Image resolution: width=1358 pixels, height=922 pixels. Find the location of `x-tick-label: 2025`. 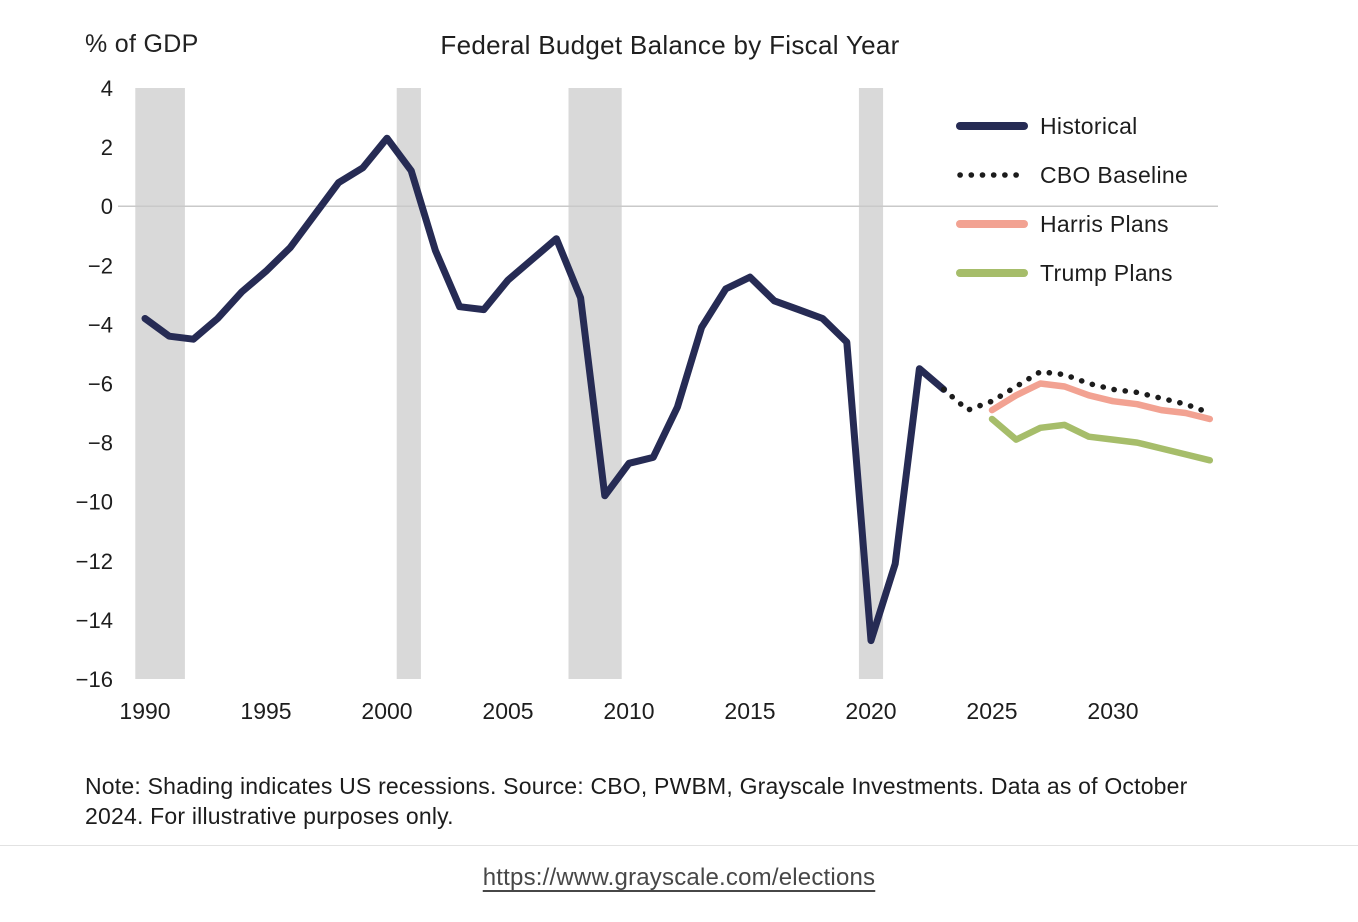

x-tick-label: 2025 is located at coordinates (991, 711).